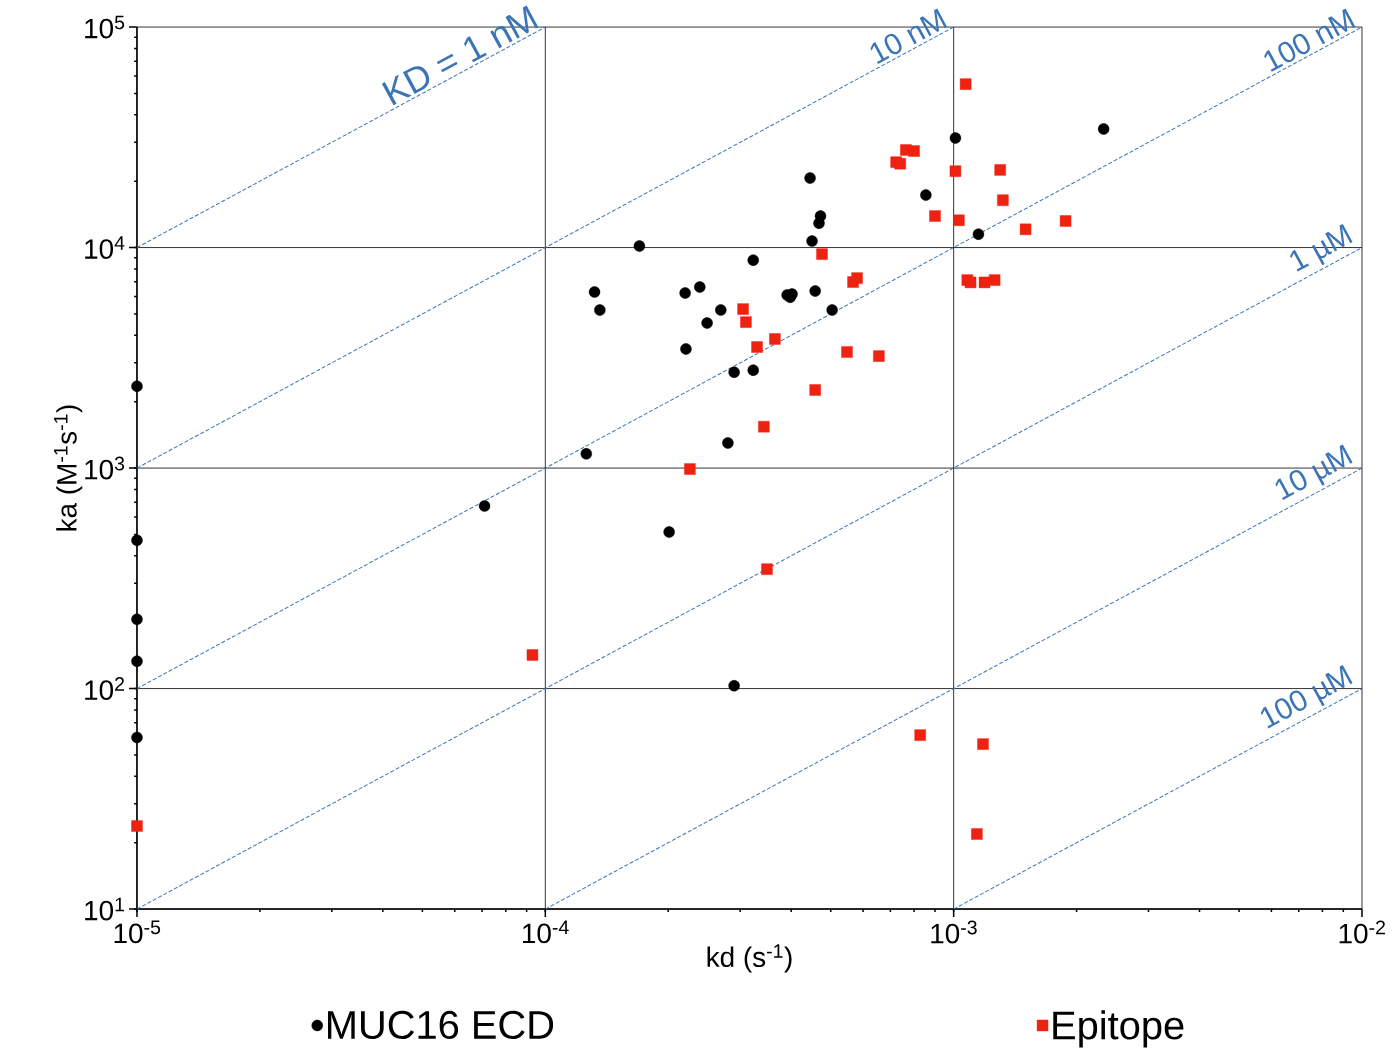  What do you see at coordinates (1118, 1029) in the screenshot?
I see `legend-label: Epitope` at bounding box center [1118, 1029].